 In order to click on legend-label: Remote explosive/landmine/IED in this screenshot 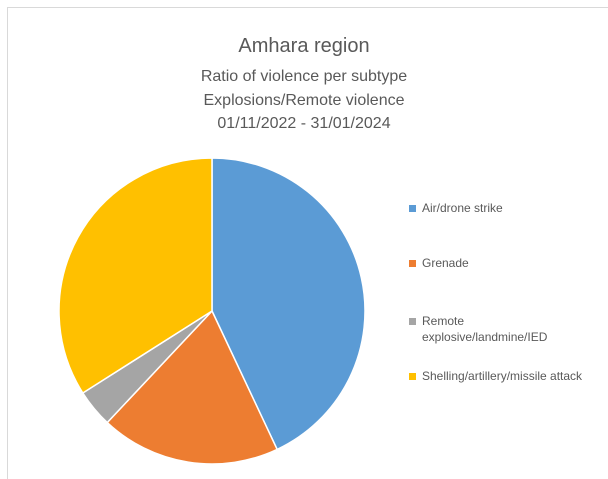, I will do `click(485, 329)`.